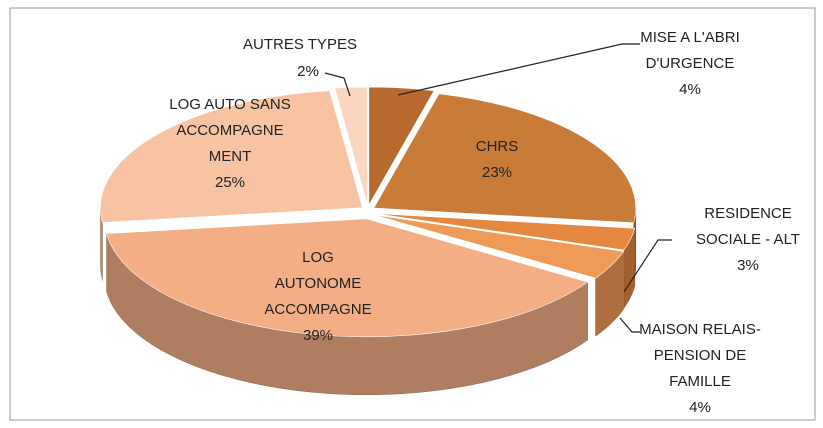 This screenshot has height=428, width=823. I want to click on value-label: 23%, so click(497, 172).